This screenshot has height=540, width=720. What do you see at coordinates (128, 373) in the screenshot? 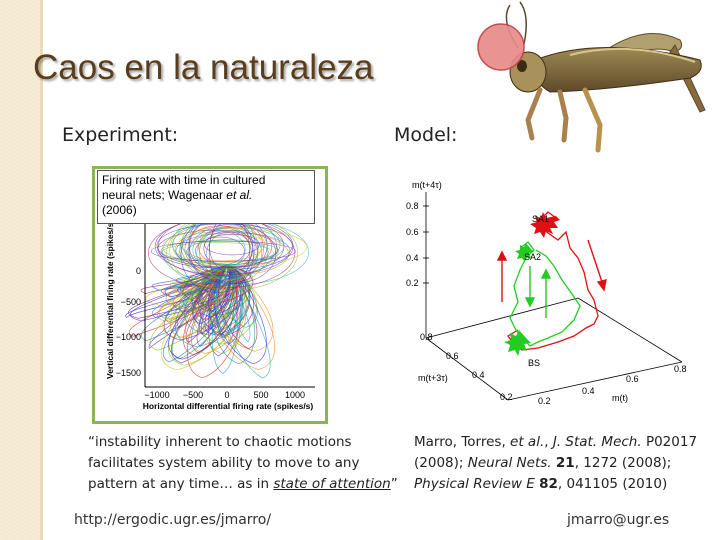
I see `exp-ytick: −1500` at bounding box center [128, 373].